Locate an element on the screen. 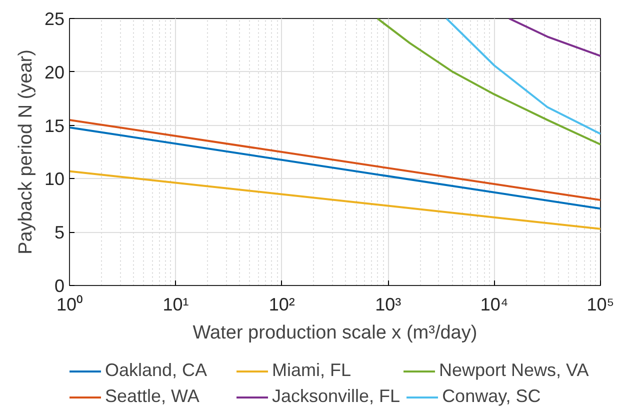 The height and width of the screenshot is (416, 620). y-tick-label: 0 is located at coordinates (59, 286).